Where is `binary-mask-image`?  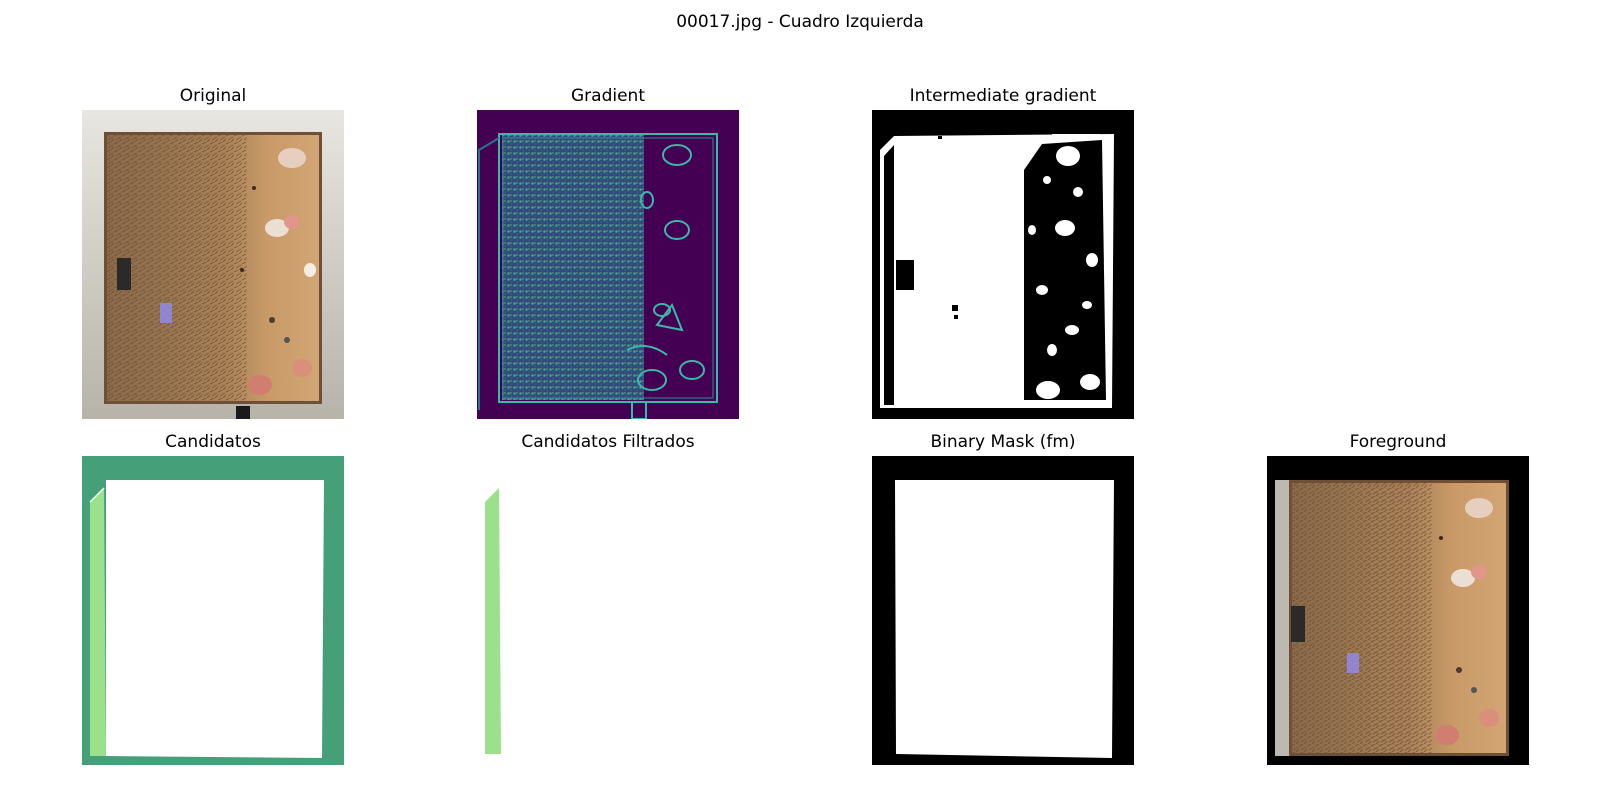 binary-mask-image is located at coordinates (1003, 610).